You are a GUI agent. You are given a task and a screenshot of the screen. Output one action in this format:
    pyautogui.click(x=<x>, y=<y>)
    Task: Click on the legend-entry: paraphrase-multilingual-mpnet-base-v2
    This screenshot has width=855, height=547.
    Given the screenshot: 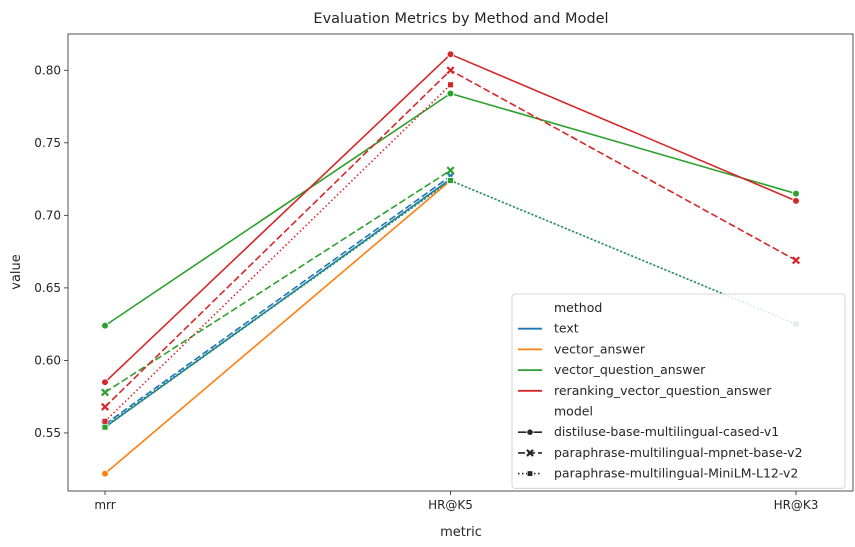 What is the action you would take?
    pyautogui.click(x=678, y=452)
    